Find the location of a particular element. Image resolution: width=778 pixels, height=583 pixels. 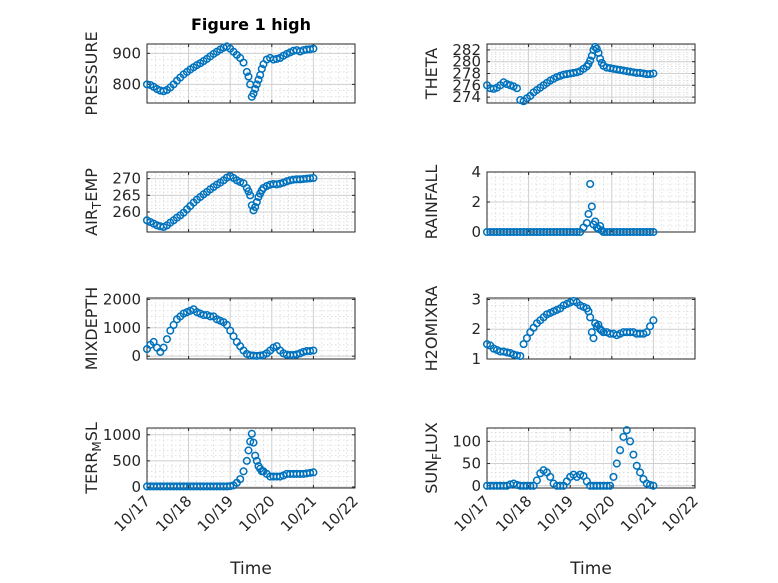

y-tick-label: 3 is located at coordinates (476, 299).